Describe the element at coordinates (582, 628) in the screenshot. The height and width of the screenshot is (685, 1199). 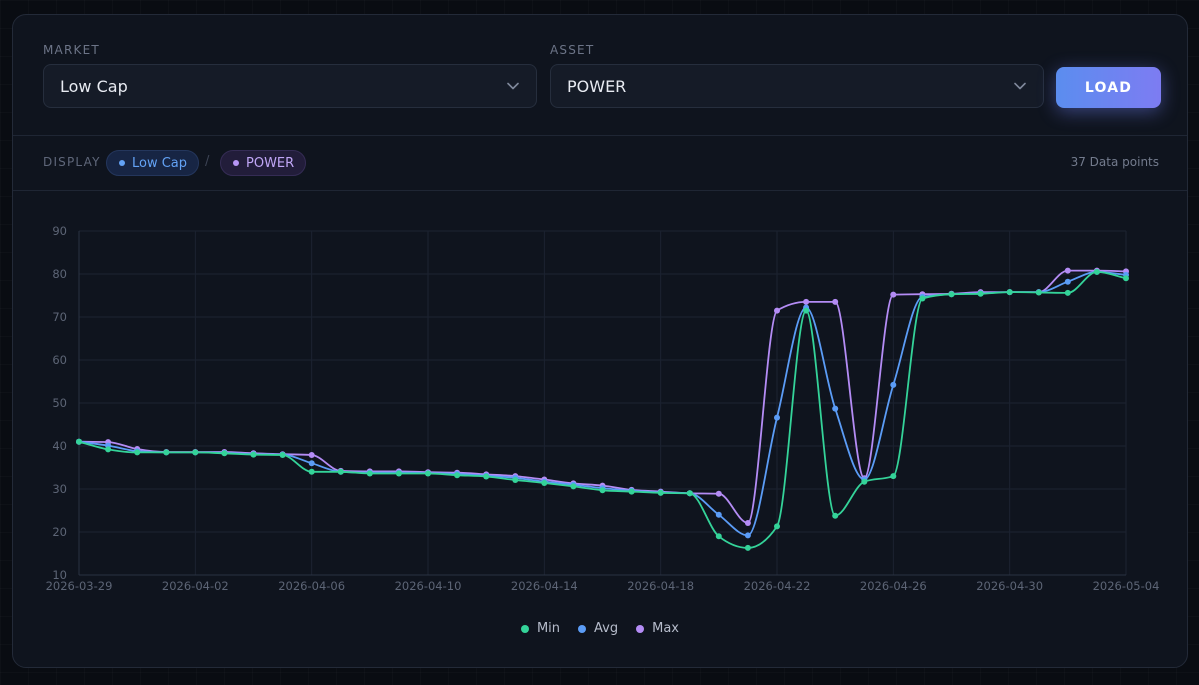
I see `legend-avg-dot-icon` at that location.